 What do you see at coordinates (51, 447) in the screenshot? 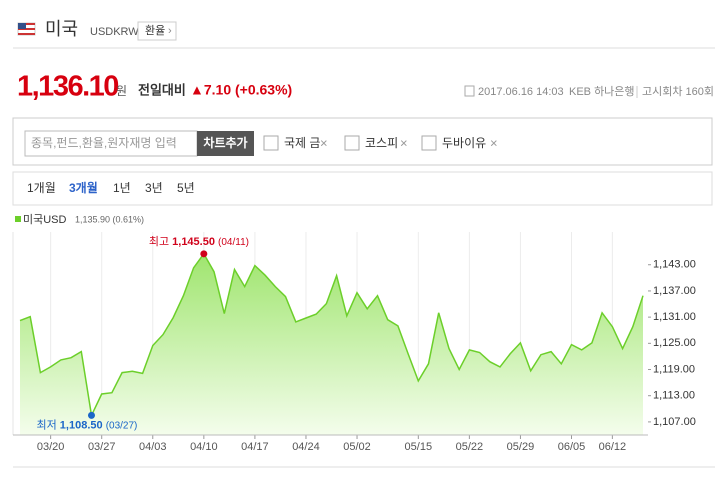
I see `x-tick-label: 03/20` at bounding box center [51, 447].